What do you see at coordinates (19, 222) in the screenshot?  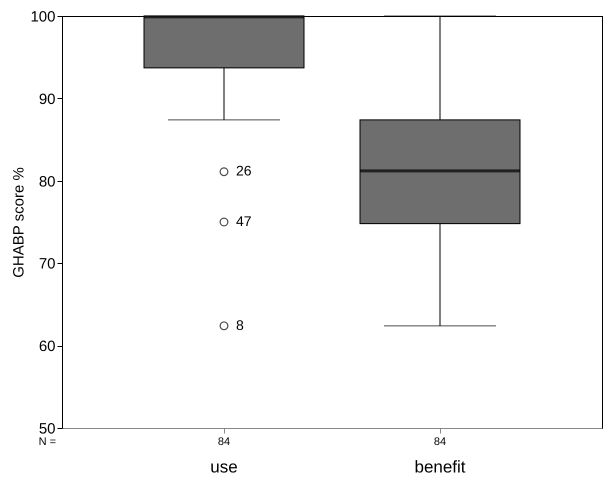 I see `y-axis-title: GHABP score %` at bounding box center [19, 222].